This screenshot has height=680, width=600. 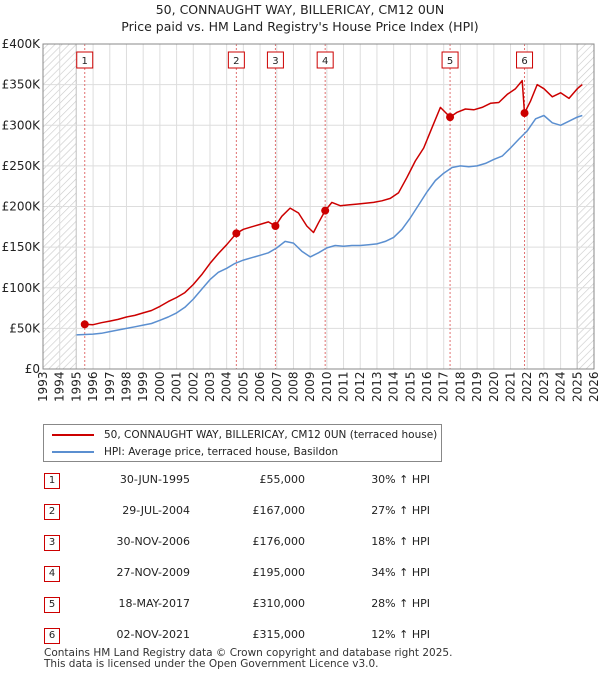 I want to click on x-tick-label: 2023, so click(x=544, y=386).